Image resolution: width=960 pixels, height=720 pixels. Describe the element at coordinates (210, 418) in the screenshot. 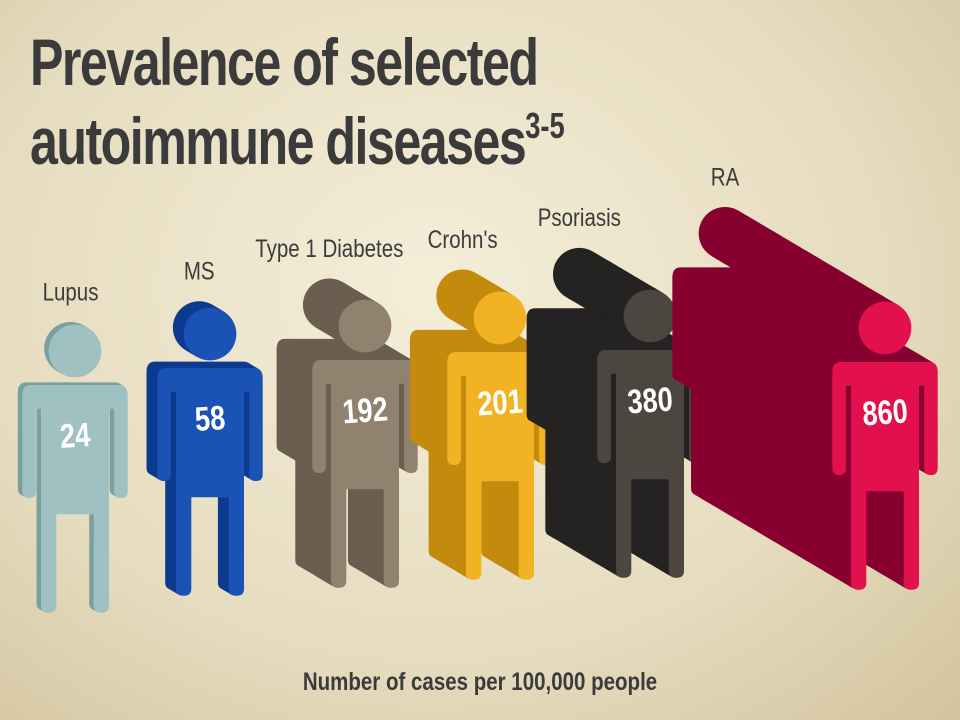

I see `value-label: 58` at that location.